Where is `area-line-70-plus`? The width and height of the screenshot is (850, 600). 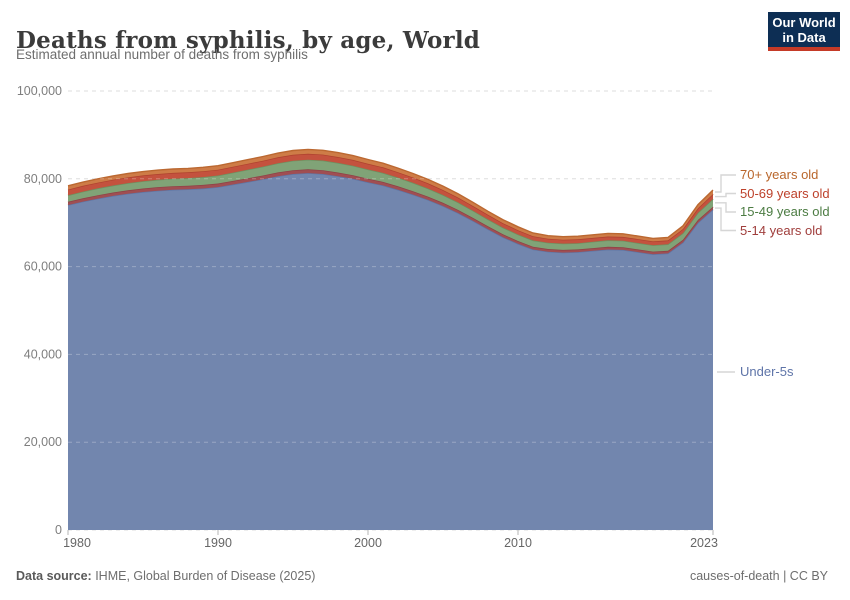 area-line-70-plus is located at coordinates (390, 194).